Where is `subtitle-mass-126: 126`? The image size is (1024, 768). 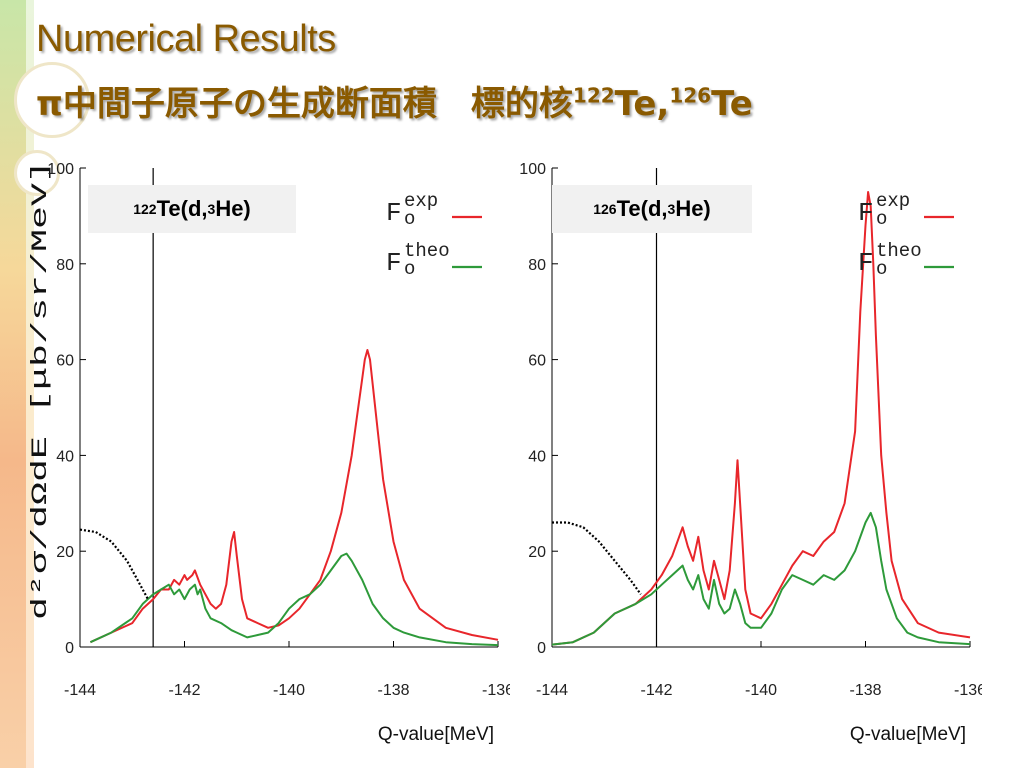
subtitle-mass-126: 126 is located at coordinates (690, 95).